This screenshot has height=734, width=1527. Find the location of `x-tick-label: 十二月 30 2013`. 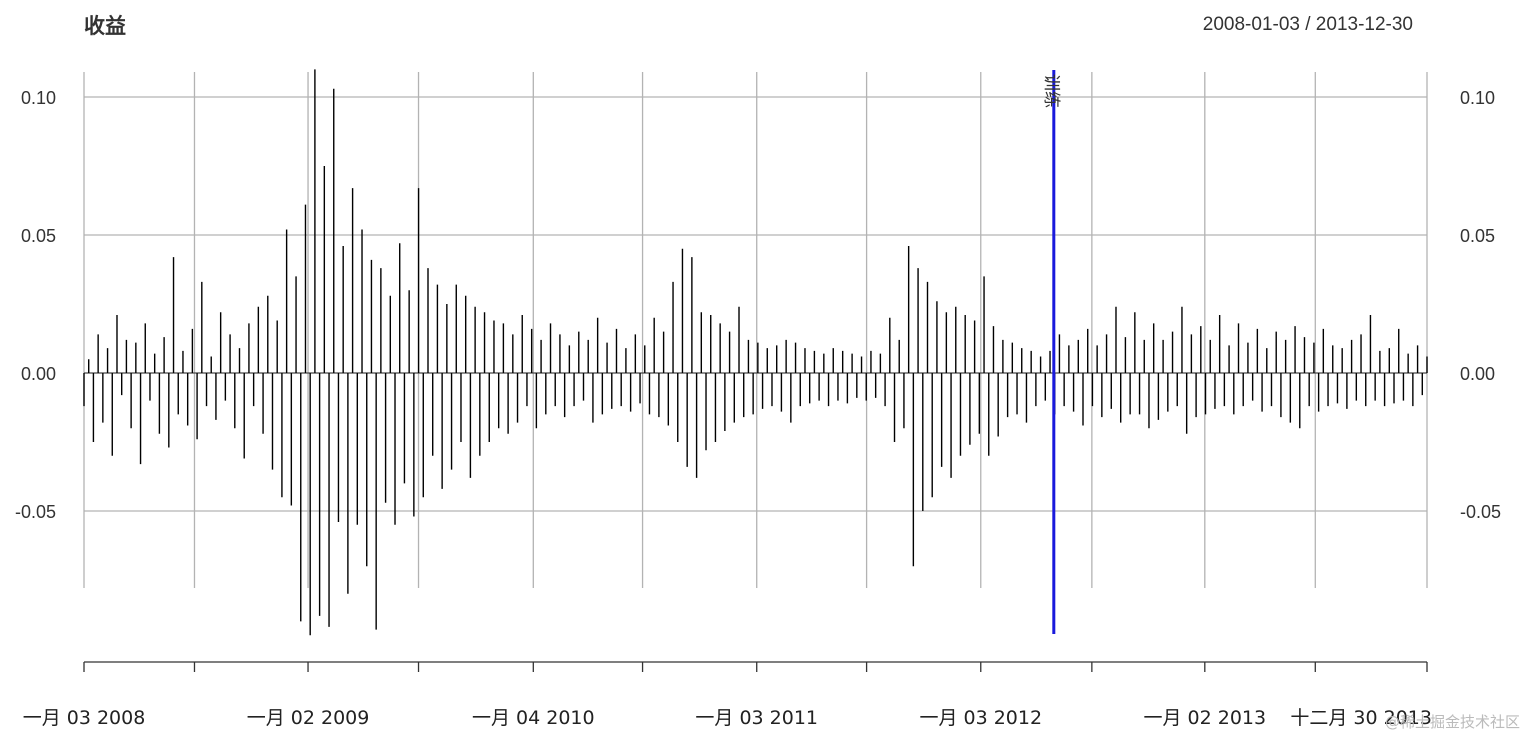

x-tick-label: 十二月 30 2013 is located at coordinates (1361, 718).